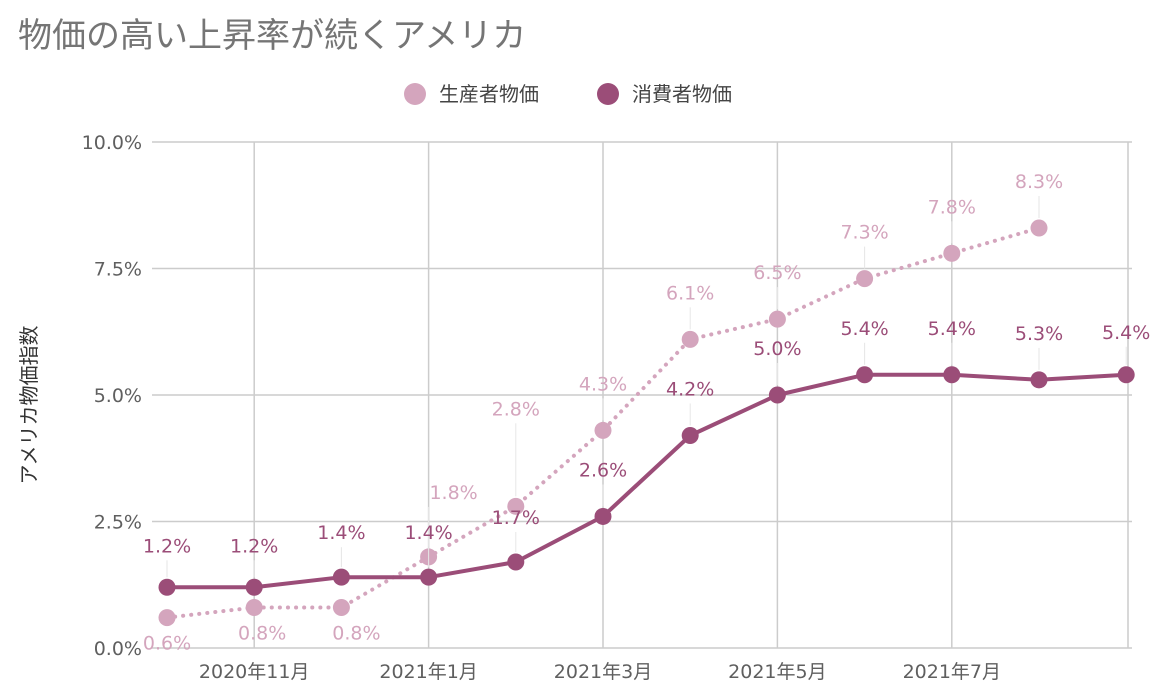 The height and width of the screenshot is (700, 1158). I want to click on data-label: 0.6%, so click(167, 644).